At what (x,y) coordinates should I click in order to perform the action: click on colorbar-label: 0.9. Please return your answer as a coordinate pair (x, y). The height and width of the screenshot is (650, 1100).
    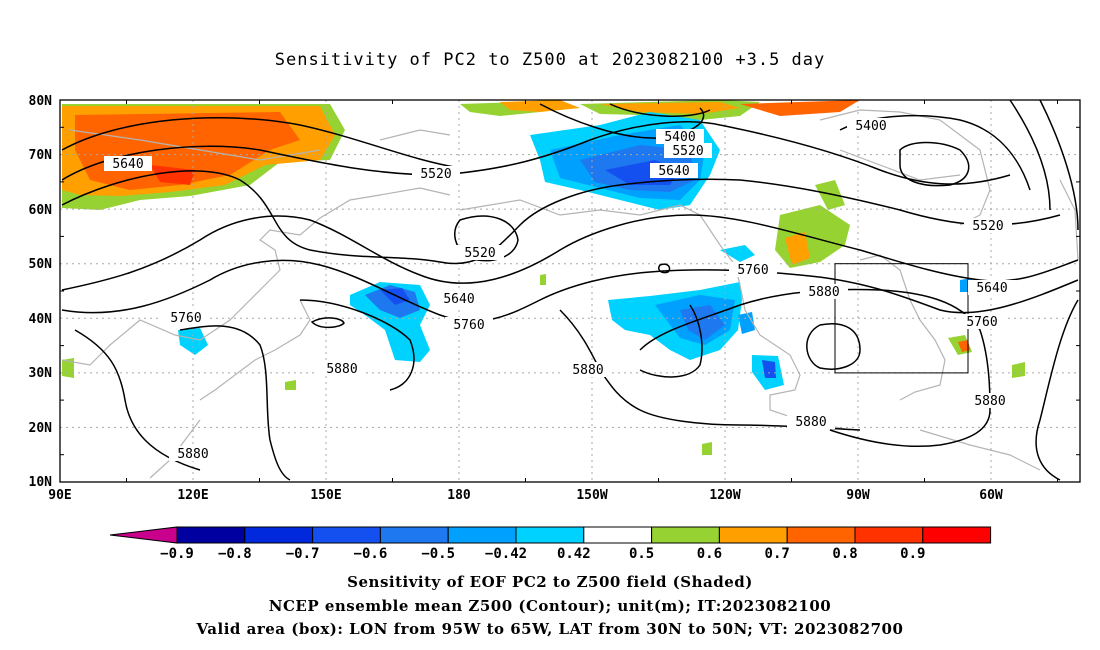
    Looking at the image, I should click on (912, 554).